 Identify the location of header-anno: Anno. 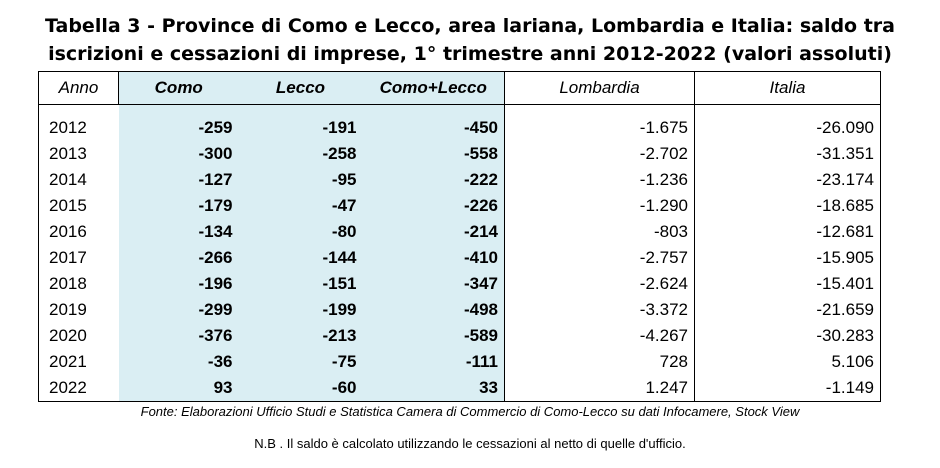
(78, 88).